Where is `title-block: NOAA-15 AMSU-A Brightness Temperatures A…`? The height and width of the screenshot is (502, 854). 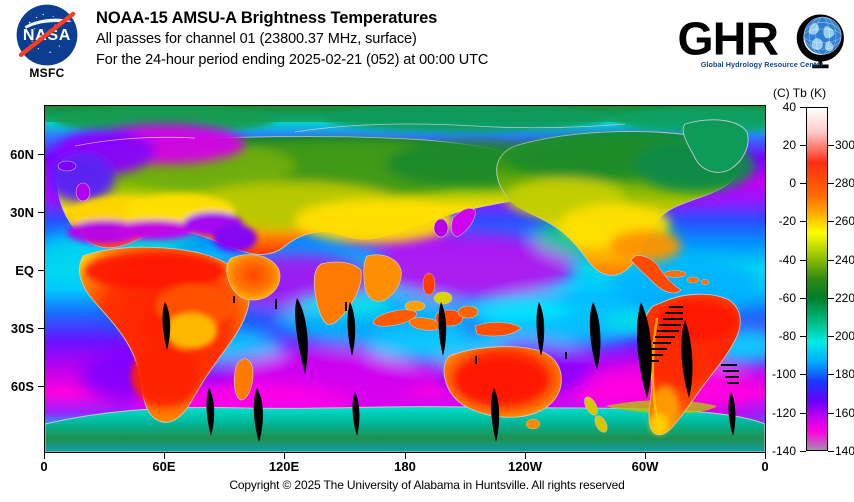
title-block: NOAA-15 AMSU-A Brightness Temperatures A… is located at coordinates (376, 39).